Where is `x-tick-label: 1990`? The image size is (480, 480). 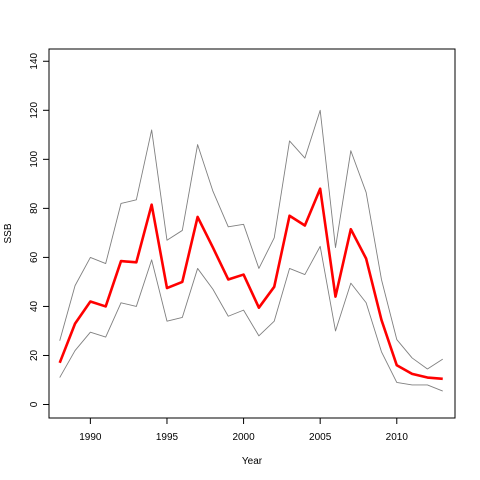 x-tick-label: 1990 is located at coordinates (90, 437).